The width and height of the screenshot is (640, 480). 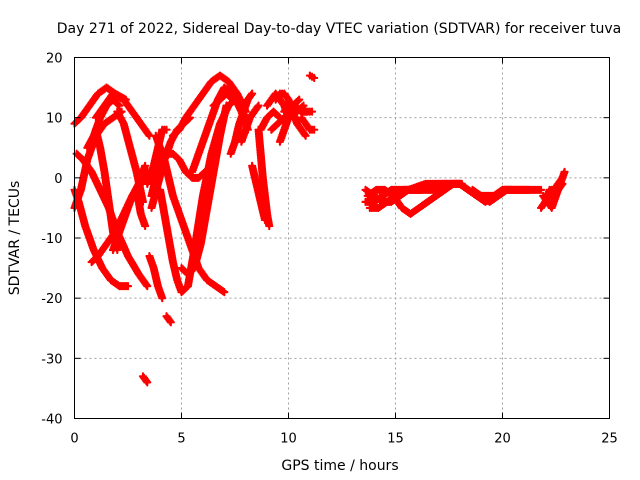 I want to click on y-axis-label: SDTVAR / TECUs, so click(x=15, y=238).